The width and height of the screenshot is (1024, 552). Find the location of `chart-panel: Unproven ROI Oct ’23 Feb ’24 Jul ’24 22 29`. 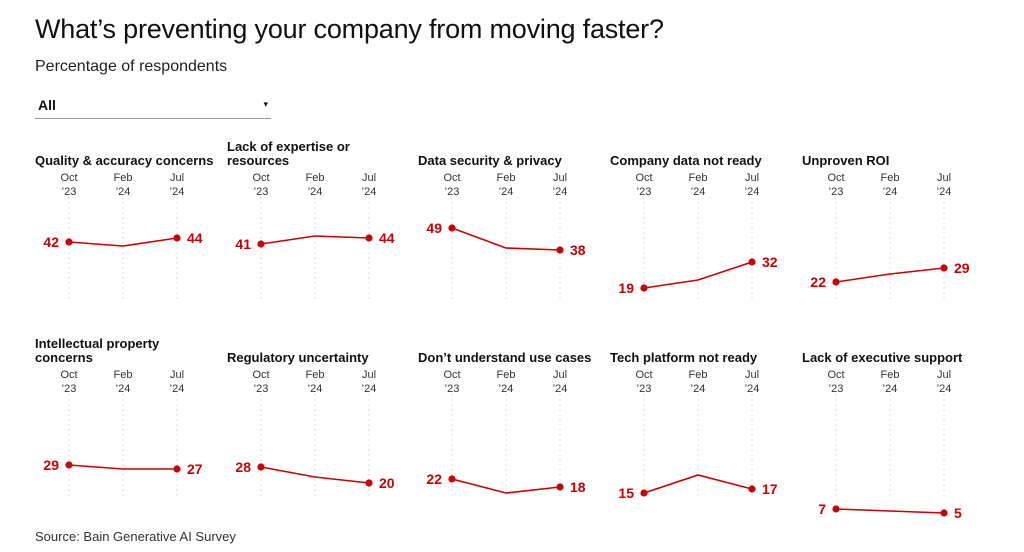

chart-panel: Unproven ROI Oct ’23 Feb ’24 Jul ’24 22 29 is located at coordinates (892, 221).